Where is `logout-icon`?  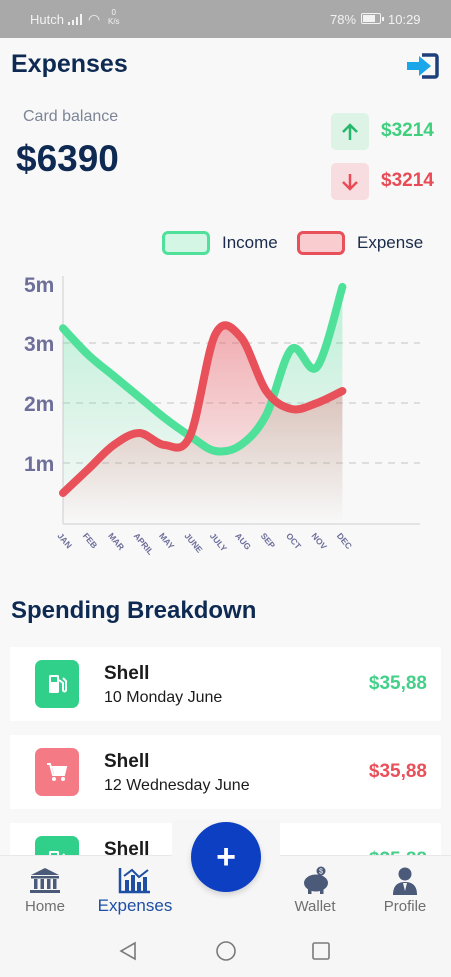 logout-icon is located at coordinates (423, 66).